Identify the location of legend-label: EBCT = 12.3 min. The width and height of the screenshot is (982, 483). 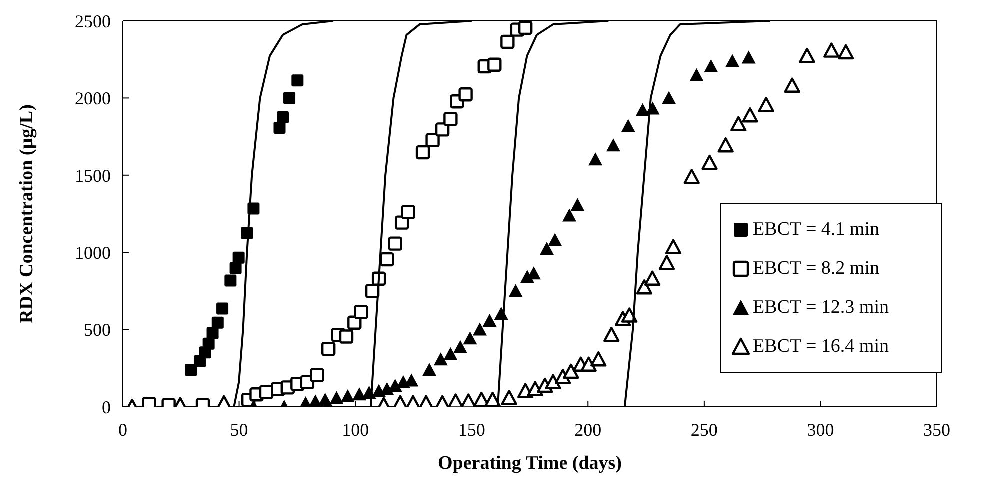
(821, 307).